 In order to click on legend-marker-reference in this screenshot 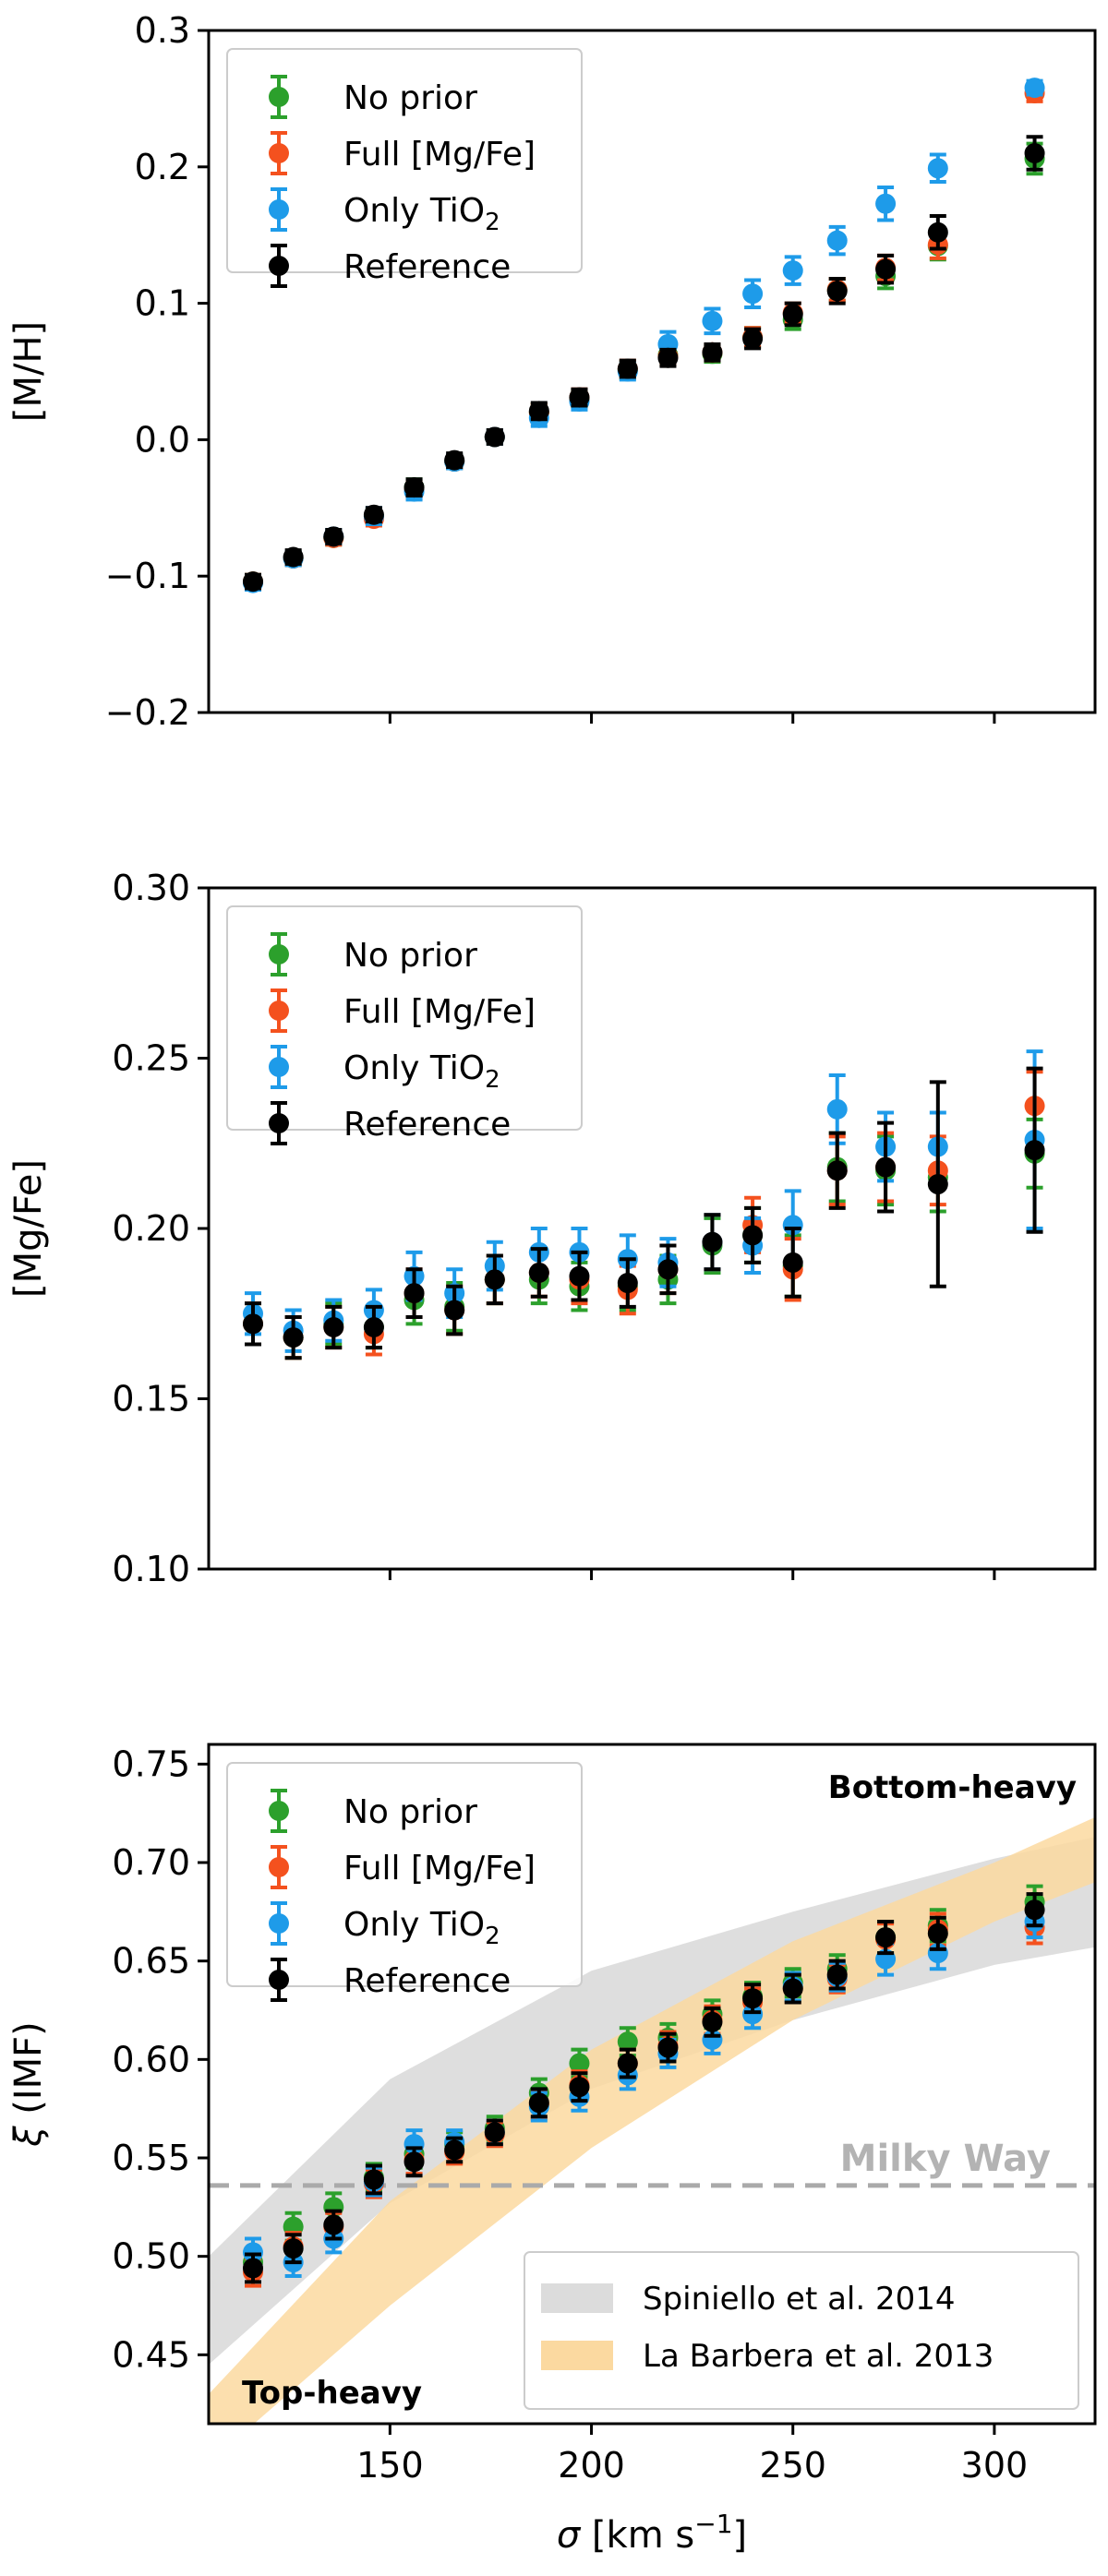, I will do `click(279, 266)`.